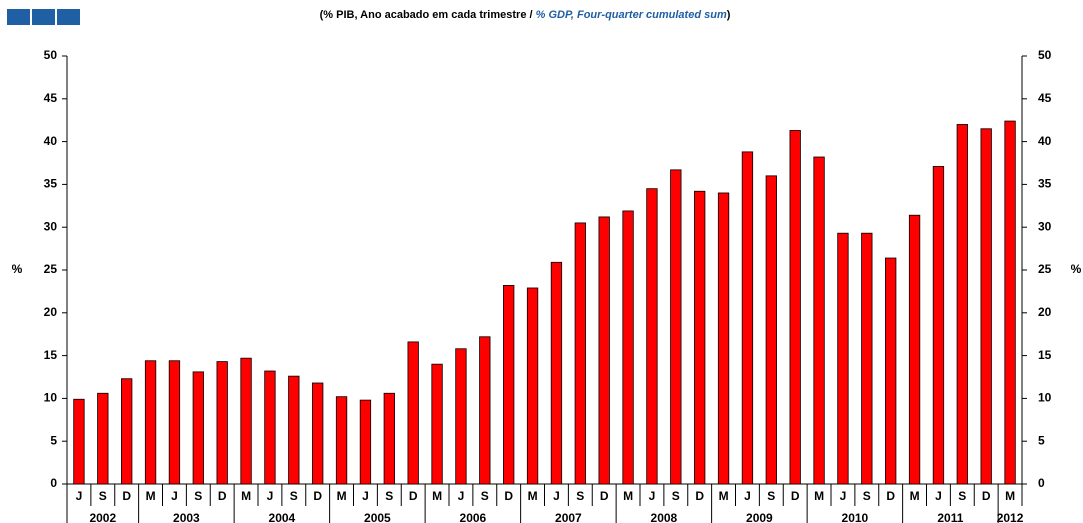 This screenshot has height=523, width=1083. Describe the element at coordinates (855, 517) in the screenshot. I see `year-label: 2010` at that location.